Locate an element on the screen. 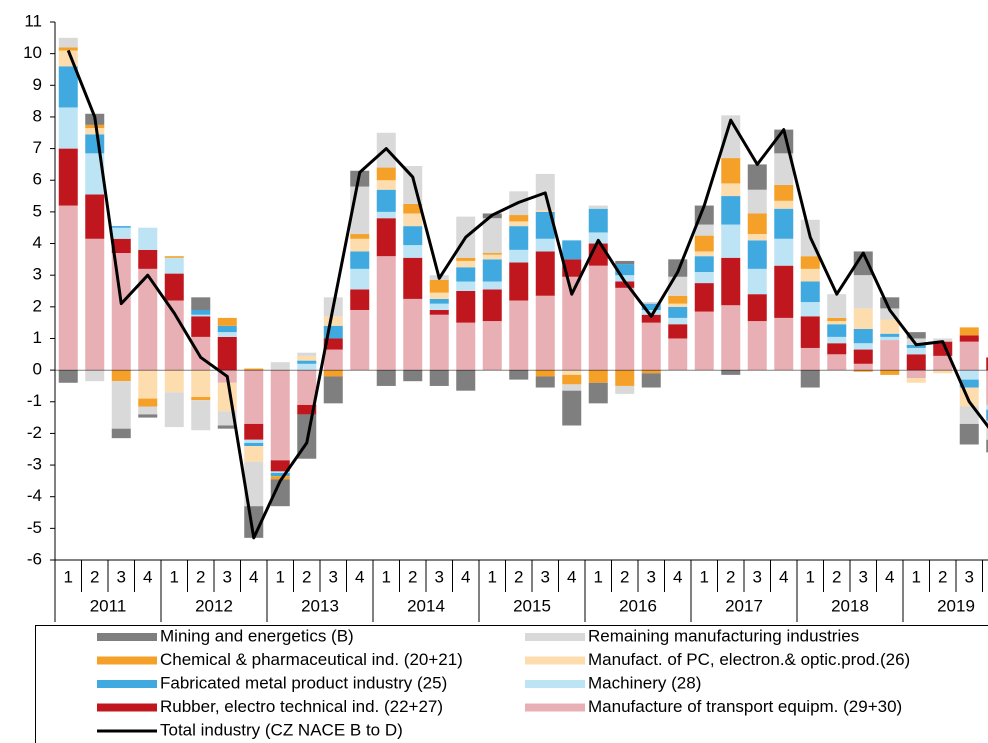 The width and height of the screenshot is (988, 743). y-tick-label: 11 is located at coordinates (33, 20).